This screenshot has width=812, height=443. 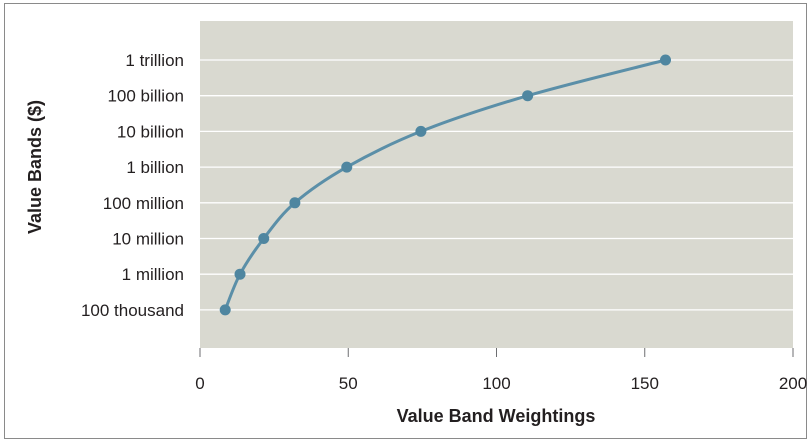 What do you see at coordinates (199, 383) in the screenshot?
I see `x-tick-label: 0` at bounding box center [199, 383].